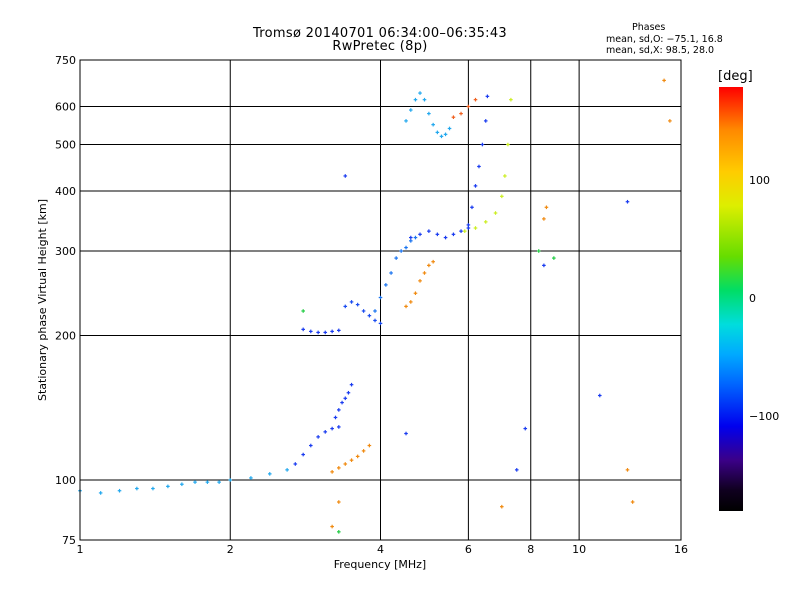 The height and width of the screenshot is (600, 800). Describe the element at coordinates (65, 480) in the screenshot. I see `y-tick-label: 100` at that location.